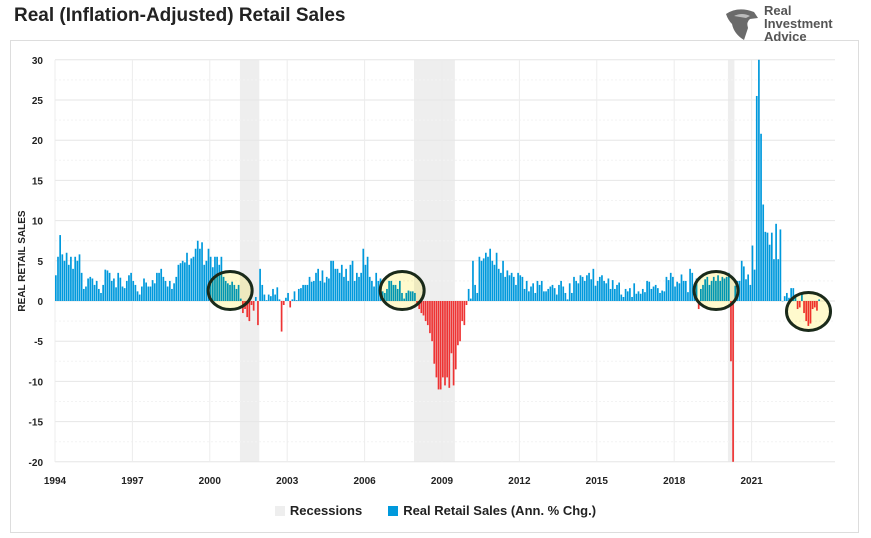 The image size is (871, 538). What do you see at coordinates (287, 481) in the screenshot?
I see `x-tick-label: 2003` at bounding box center [287, 481].